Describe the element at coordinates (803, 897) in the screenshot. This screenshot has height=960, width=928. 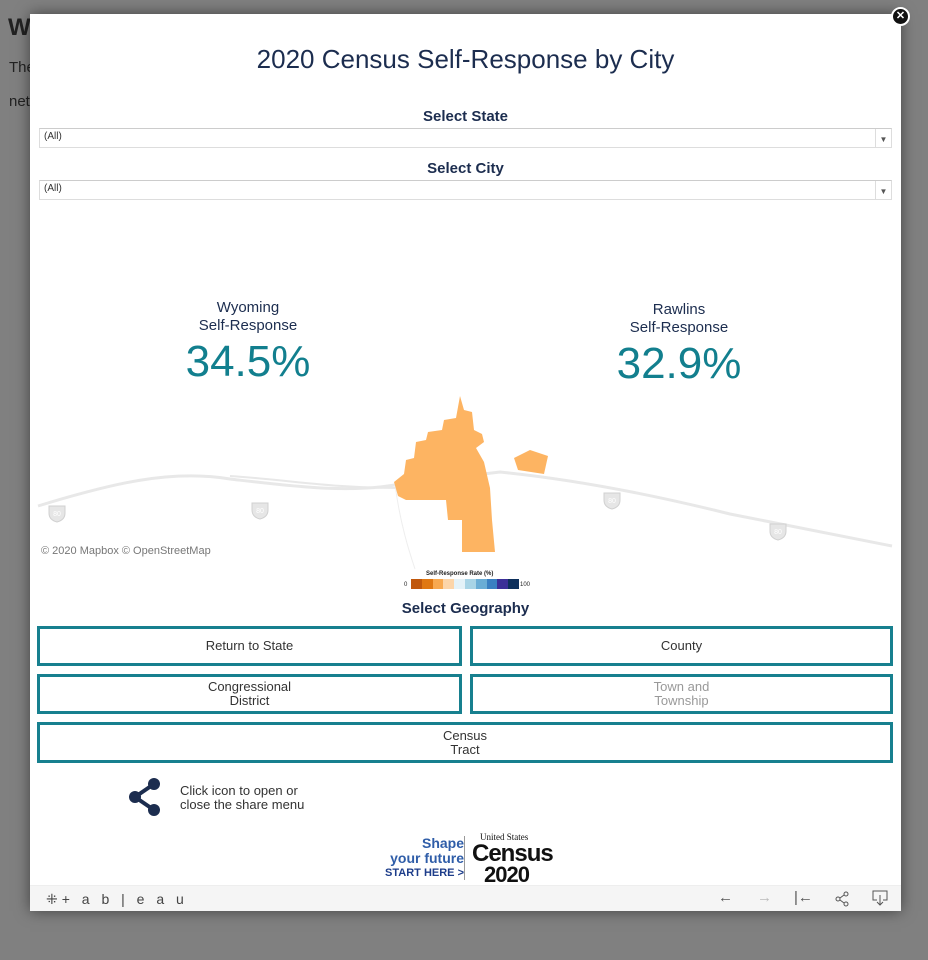
I see `revert-icon: |←` at that location.